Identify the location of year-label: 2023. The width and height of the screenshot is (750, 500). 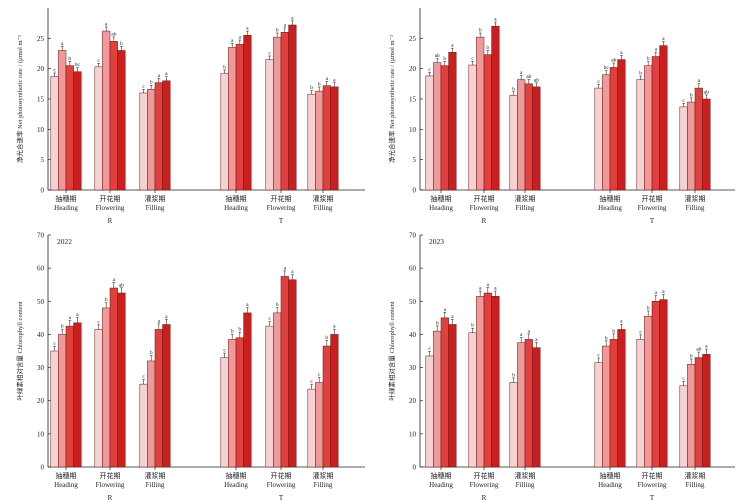
(436, 241).